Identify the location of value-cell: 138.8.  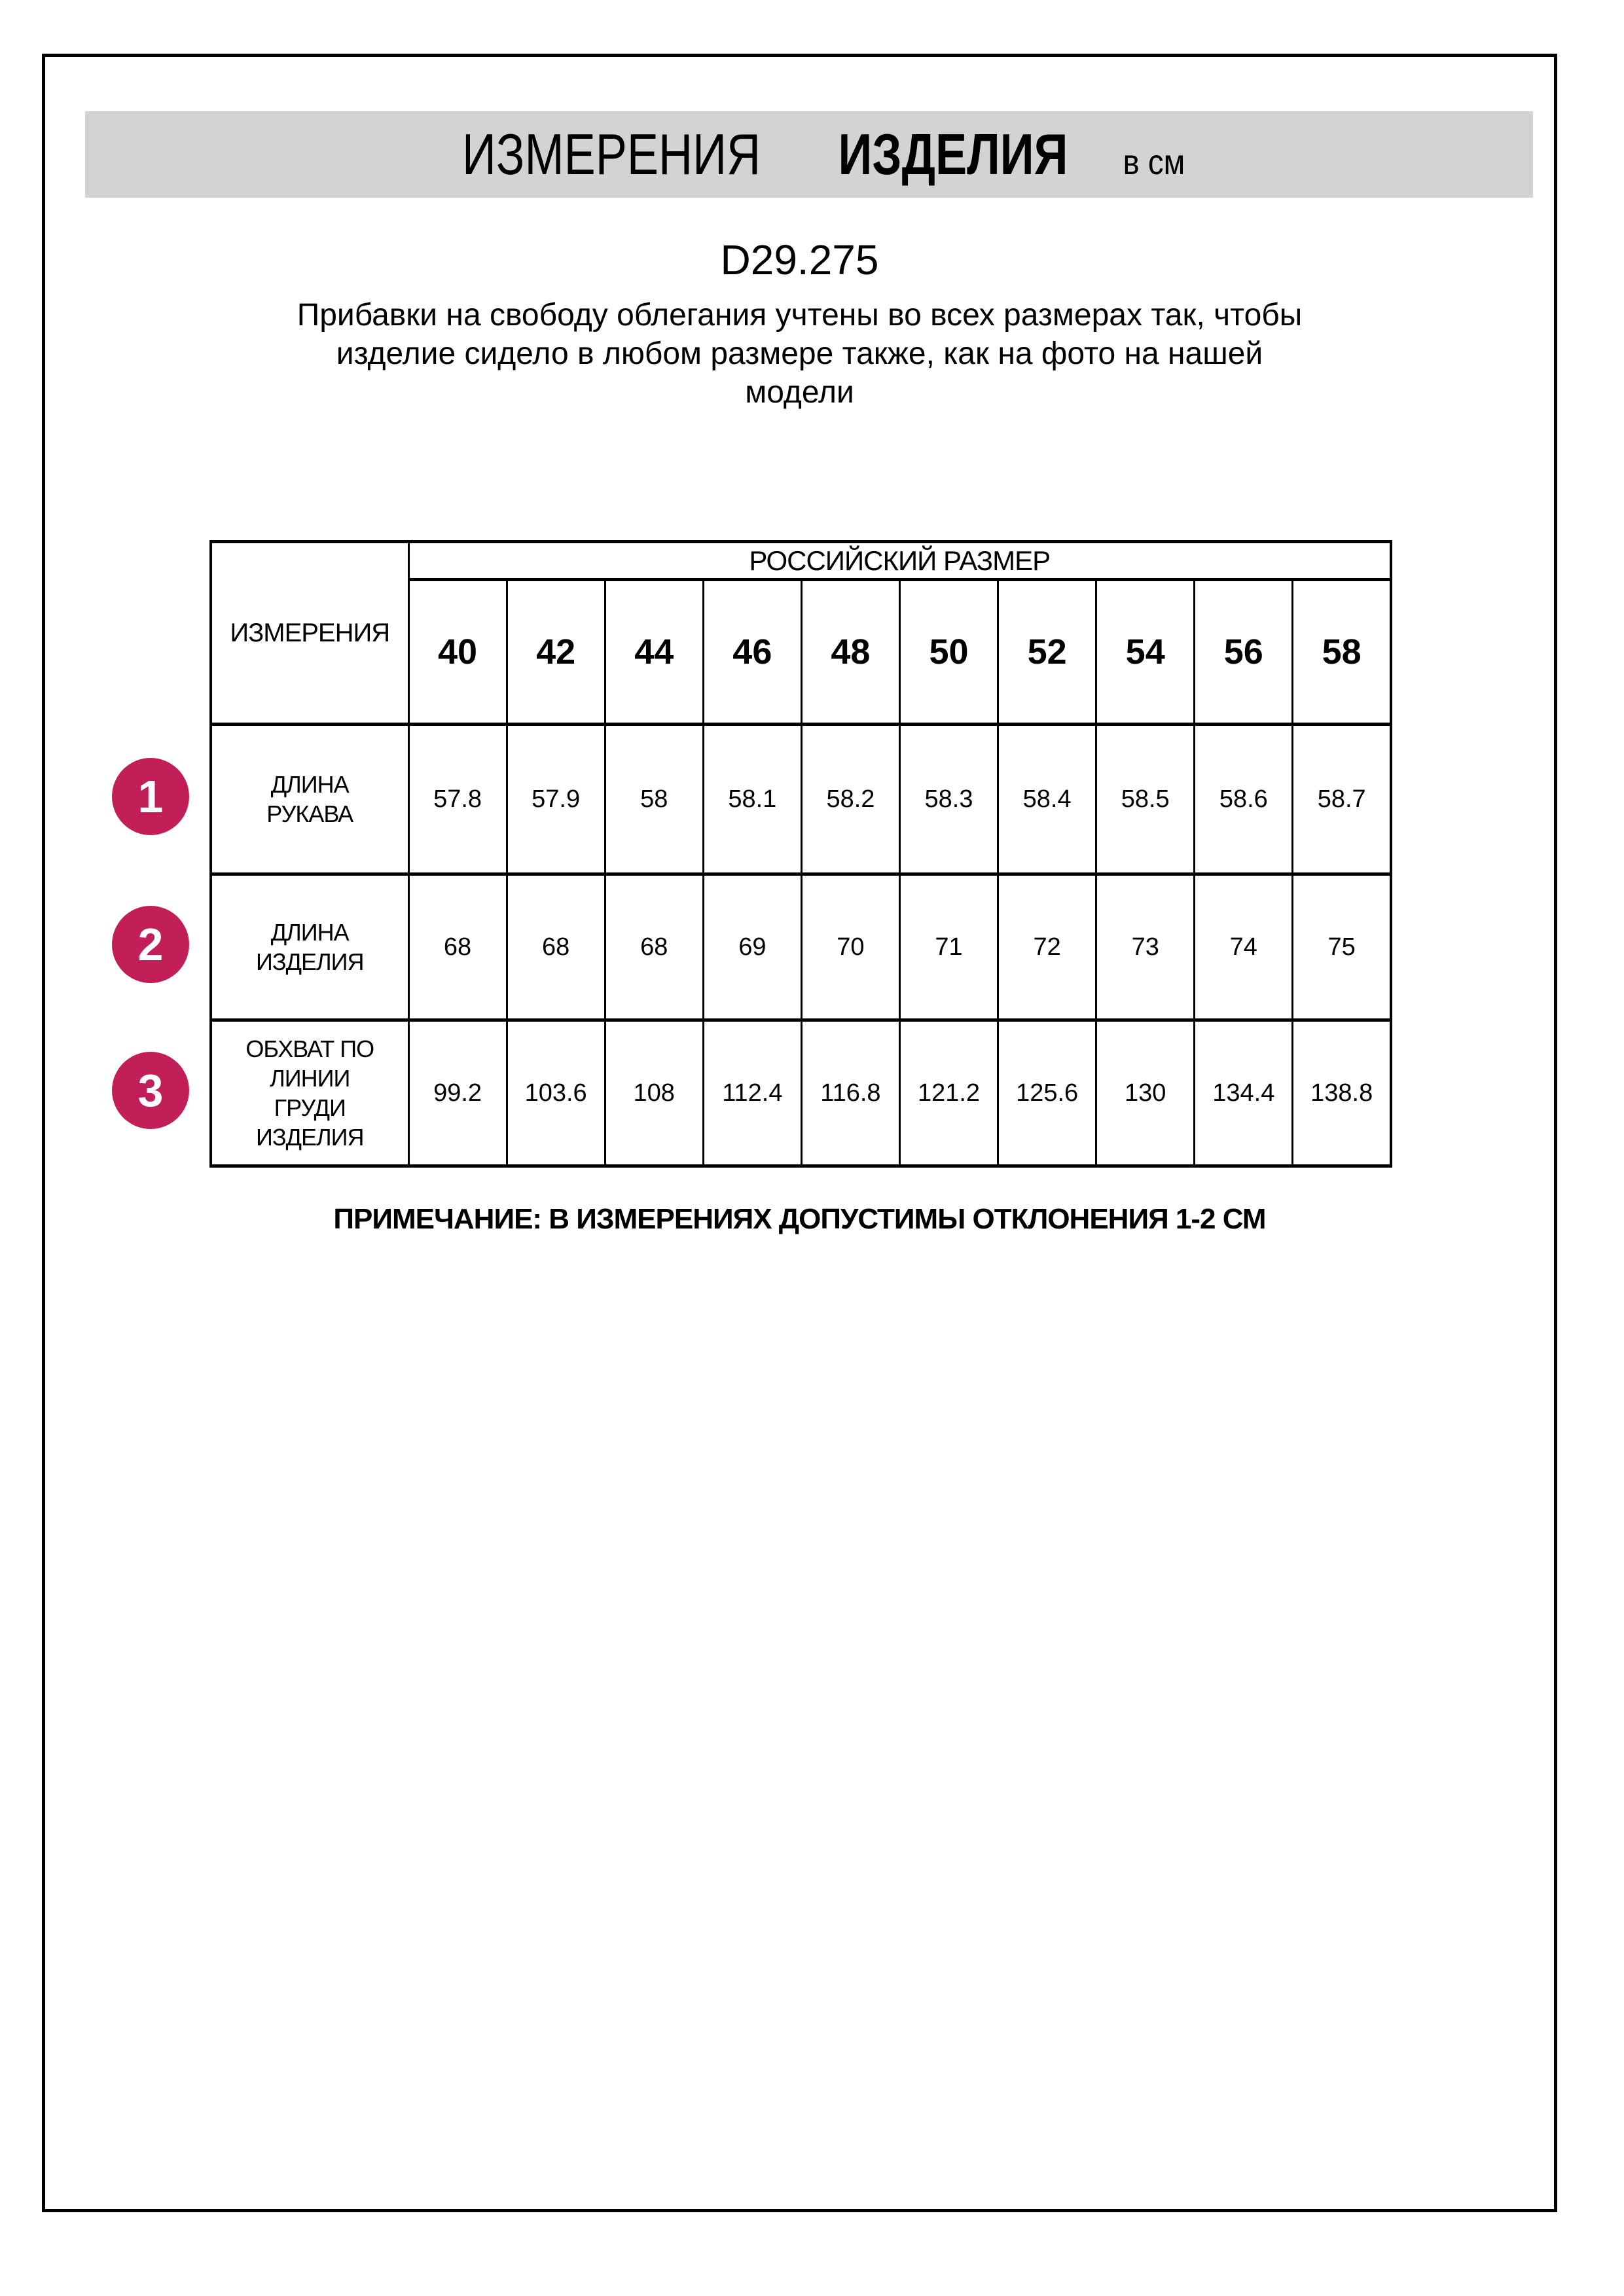
(1342, 1093).